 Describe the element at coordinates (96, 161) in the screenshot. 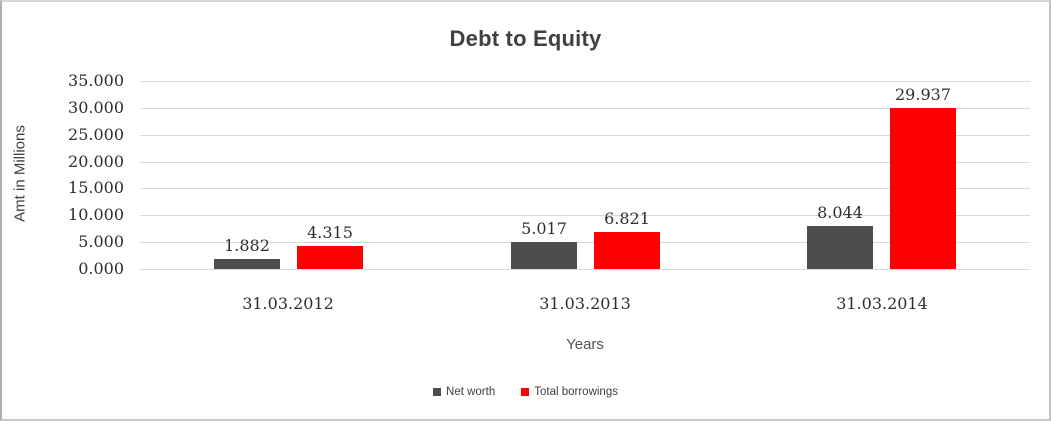

I see `y-tick-label: 20.000` at that location.